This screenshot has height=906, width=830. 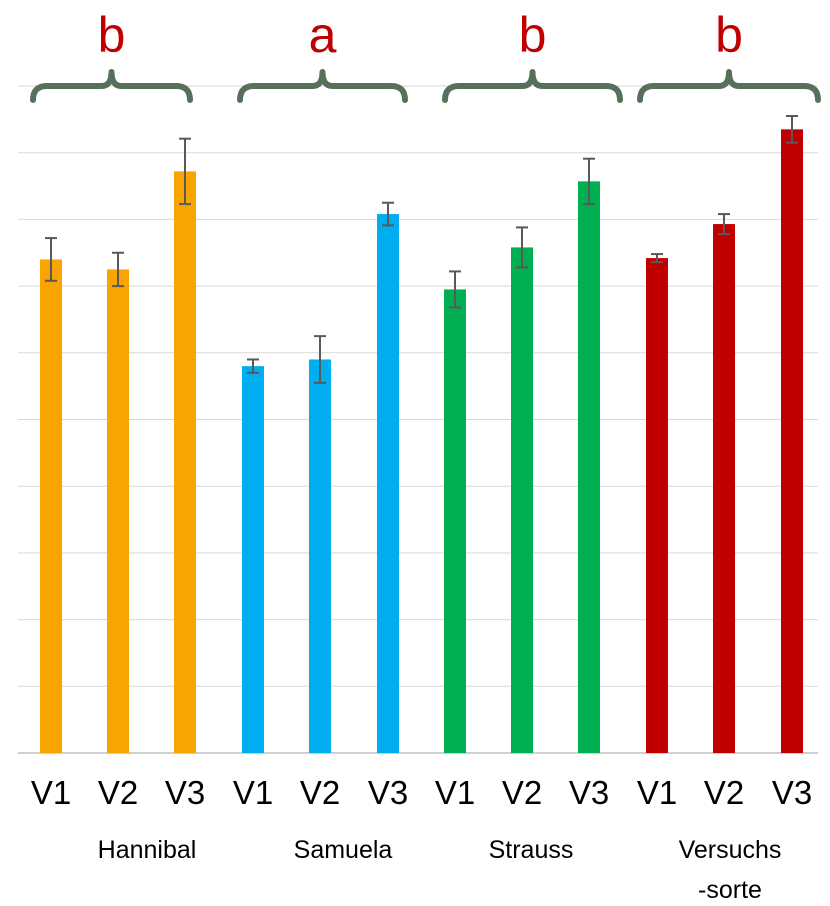 What do you see at coordinates (455, 521) in the screenshot?
I see `bar-strauss-v1` at bounding box center [455, 521].